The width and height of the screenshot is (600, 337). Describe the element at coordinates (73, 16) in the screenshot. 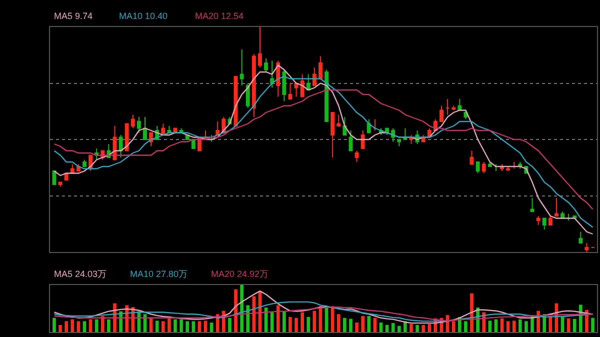

I see `text: MA5 9.74` at that location.